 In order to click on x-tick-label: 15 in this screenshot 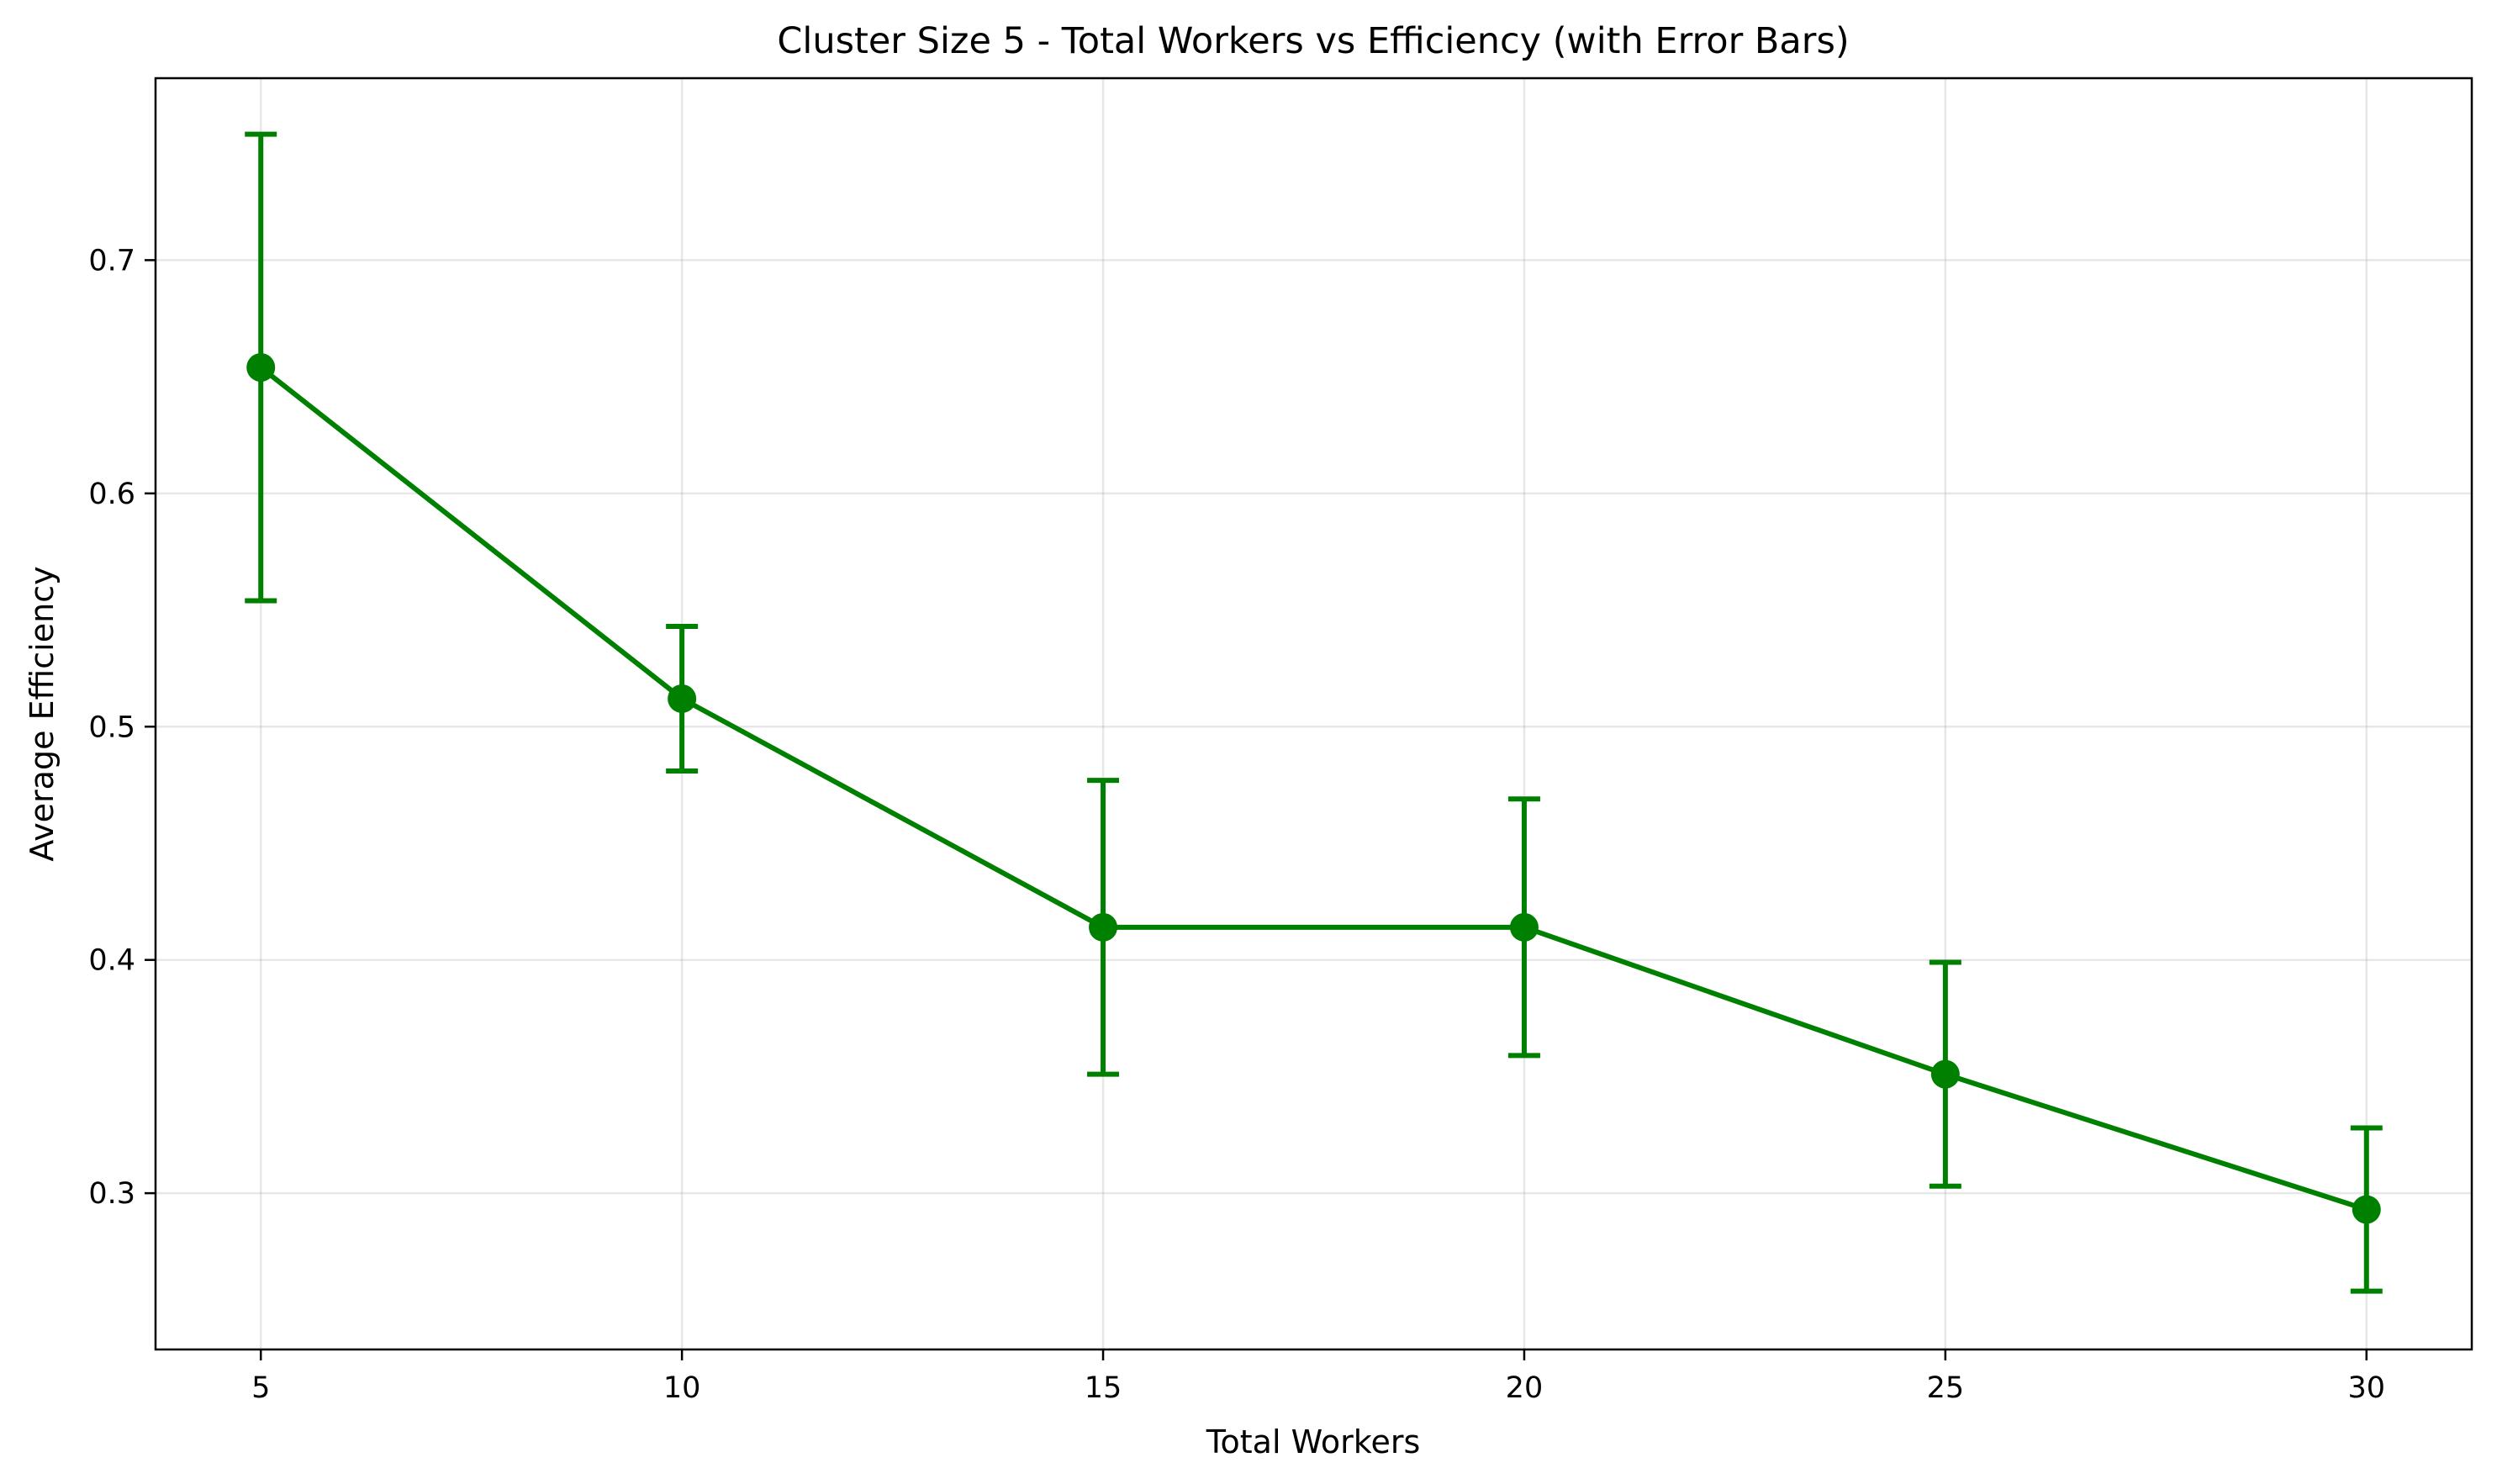, I will do `click(1103, 1388)`.